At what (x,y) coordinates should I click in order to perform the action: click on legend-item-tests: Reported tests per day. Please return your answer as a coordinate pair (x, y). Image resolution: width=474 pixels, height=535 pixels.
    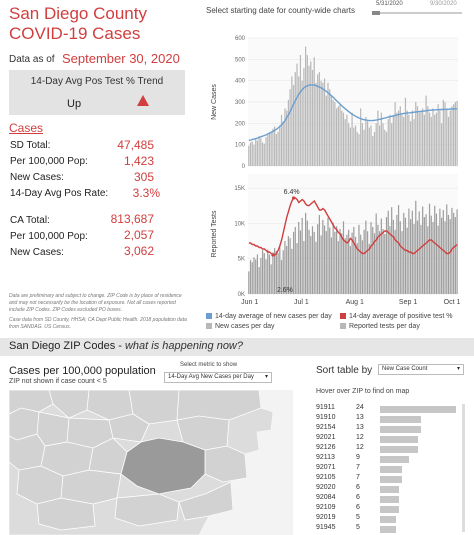
    Looking at the image, I should click on (380, 326).